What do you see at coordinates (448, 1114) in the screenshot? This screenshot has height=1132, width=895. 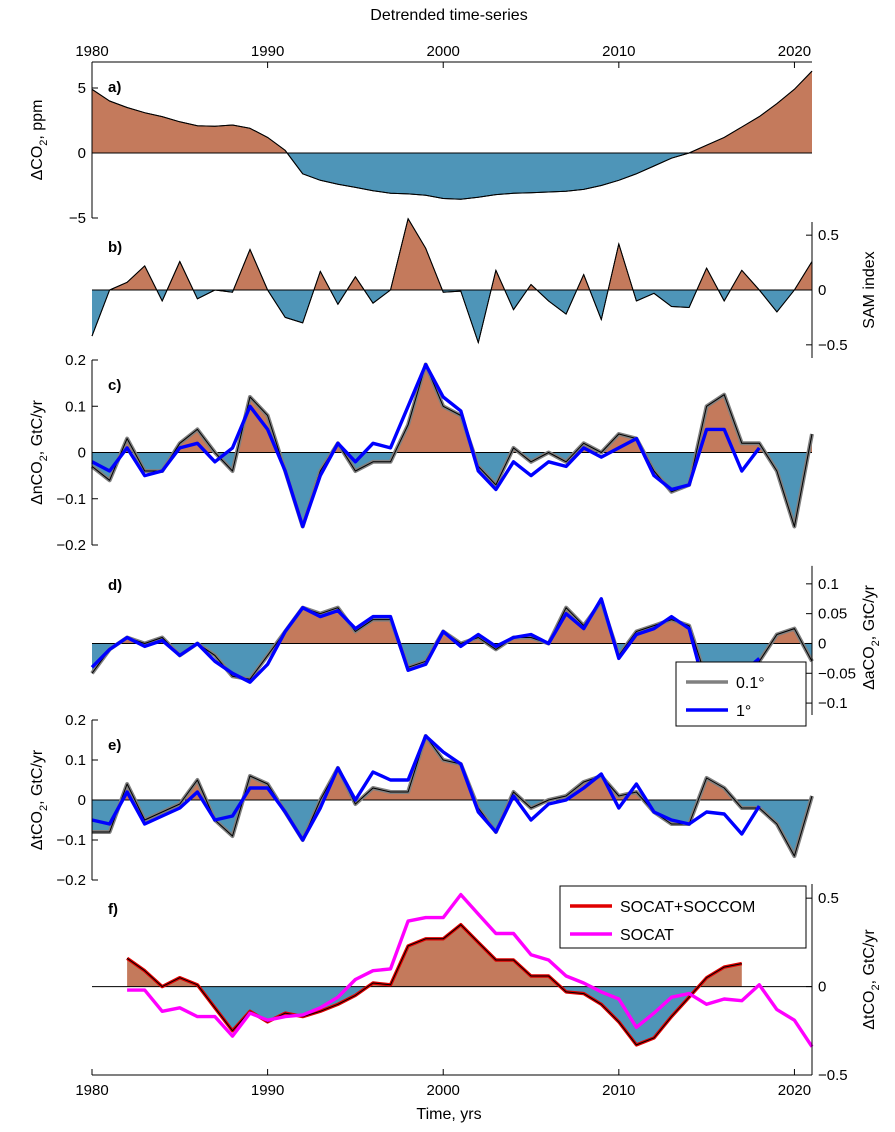 I see `x-axis-label: Time, yrs` at bounding box center [448, 1114].